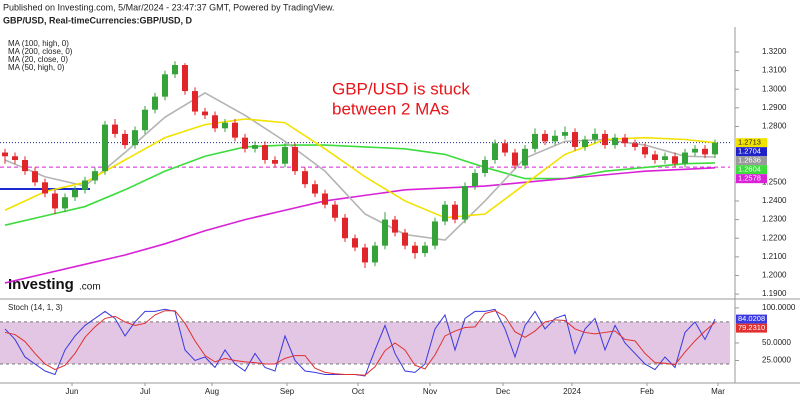 This screenshot has width=800, height=400. I want to click on y-tick-label: 1.2300, so click(774, 219).